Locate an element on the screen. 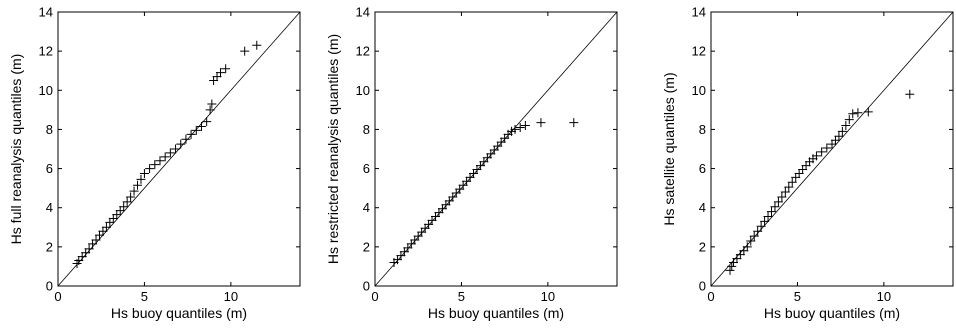  y-axis-label: Hs satellite quantiles (m) is located at coordinates (669, 148).